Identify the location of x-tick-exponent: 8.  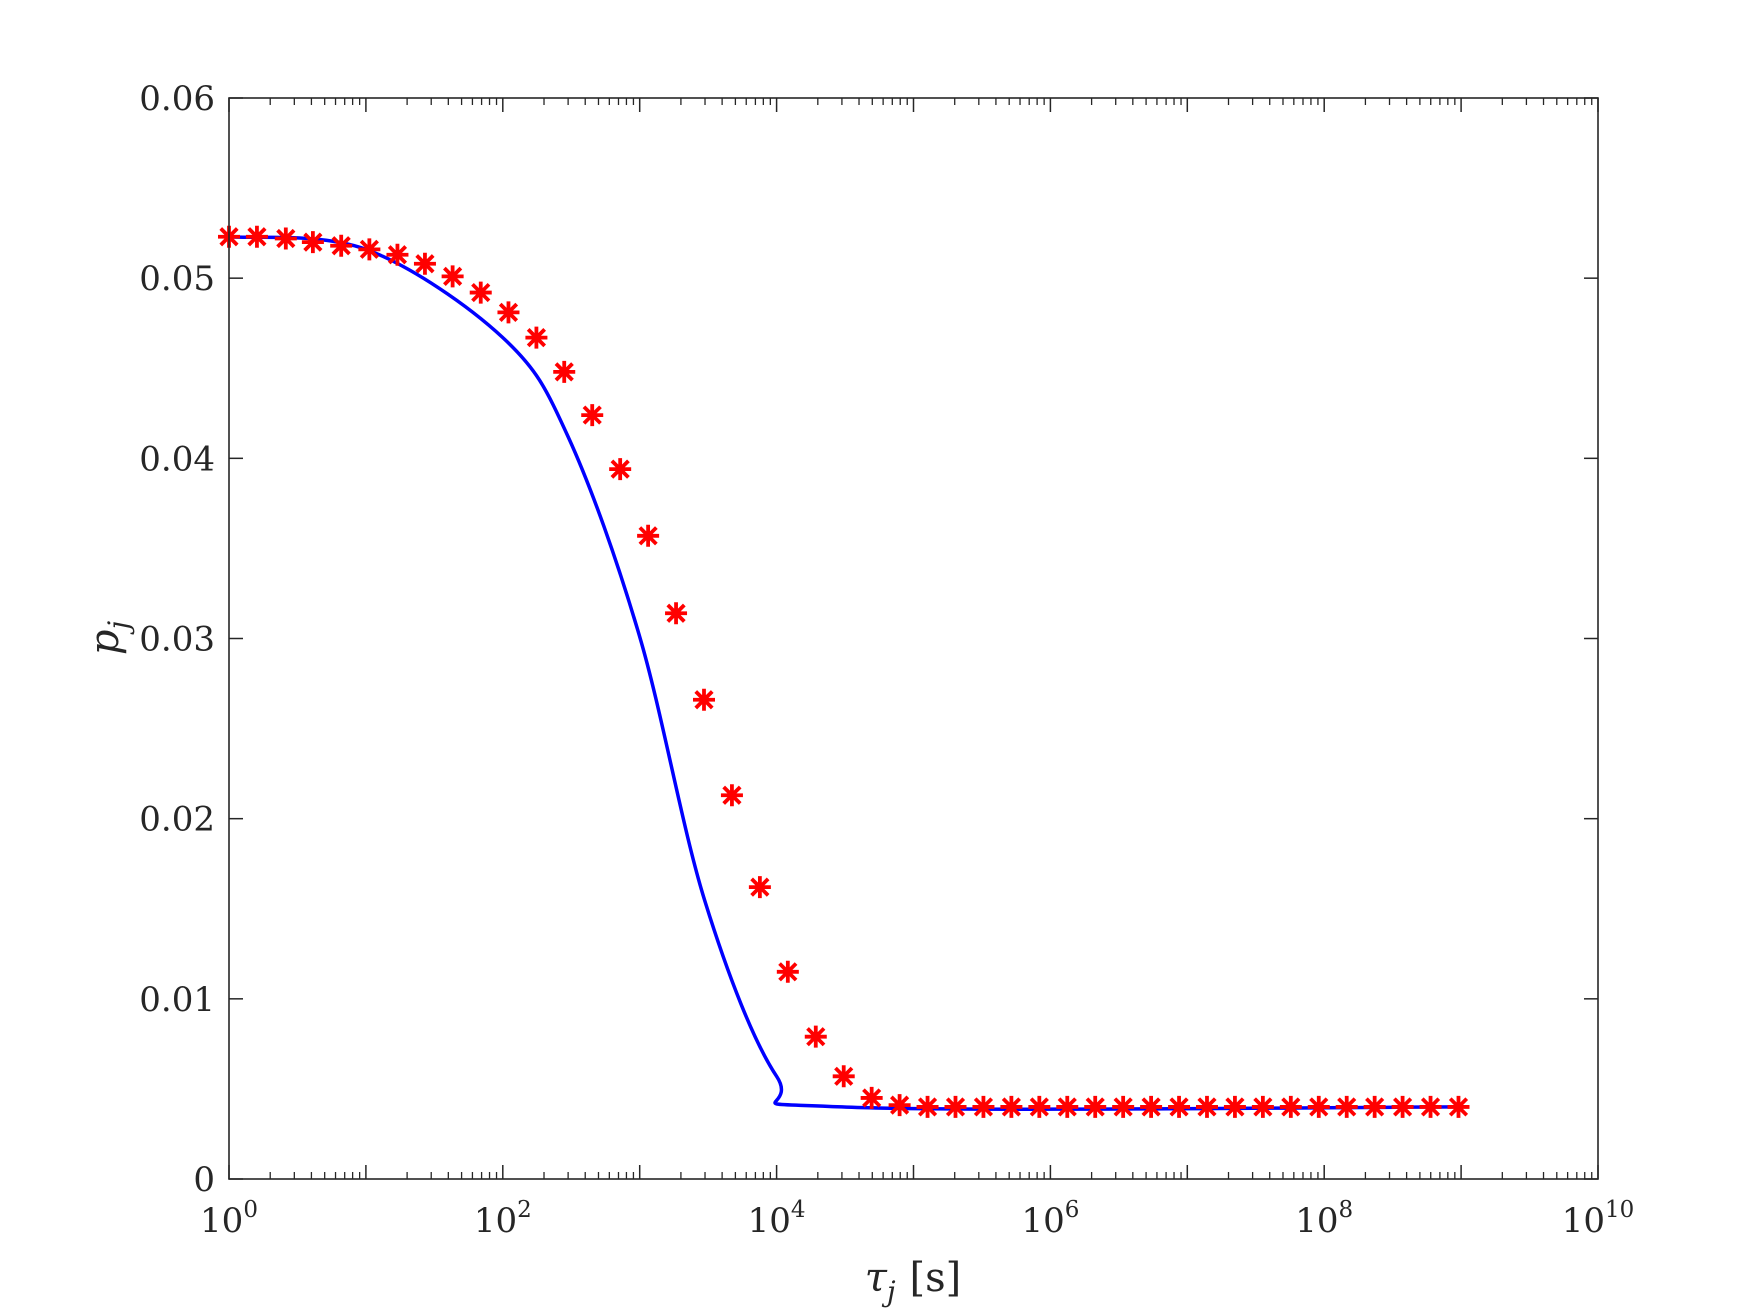
(1346, 1210).